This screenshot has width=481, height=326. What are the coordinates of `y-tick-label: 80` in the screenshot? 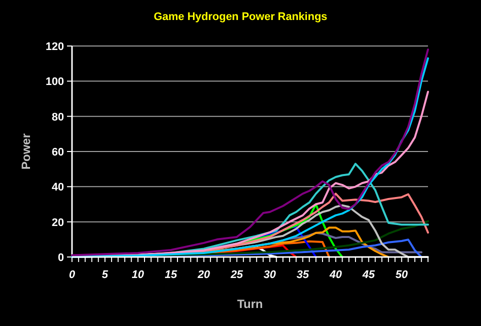 It's located at (58, 117).